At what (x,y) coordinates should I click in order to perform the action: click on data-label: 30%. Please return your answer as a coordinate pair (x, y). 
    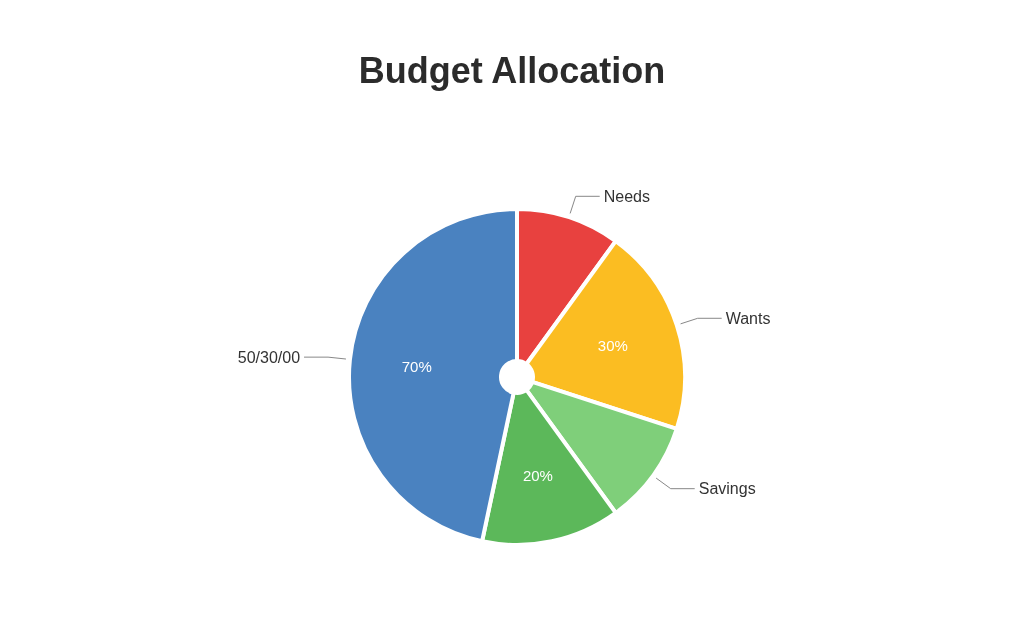
    Looking at the image, I should click on (612, 346).